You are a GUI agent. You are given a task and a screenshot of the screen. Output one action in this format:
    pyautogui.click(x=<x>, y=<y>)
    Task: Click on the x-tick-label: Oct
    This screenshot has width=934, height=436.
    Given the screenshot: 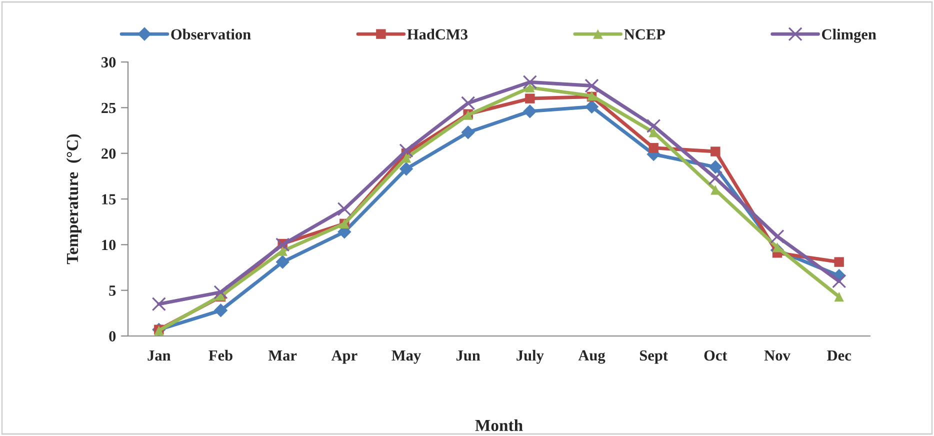 What is the action you would take?
    pyautogui.click(x=716, y=355)
    